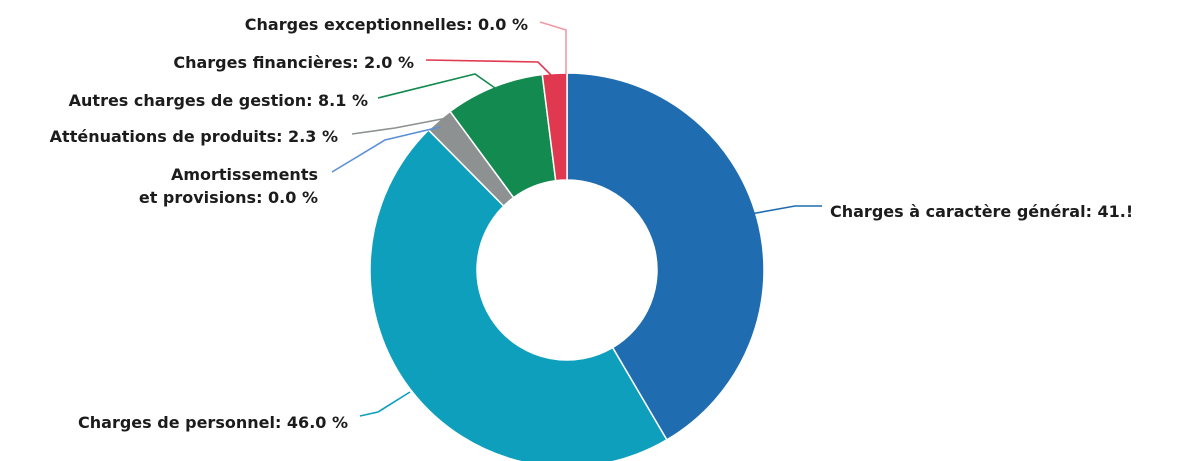 The height and width of the screenshot is (461, 1178). I want to click on leader-autres-charges-de-gestion, so click(436, 86).